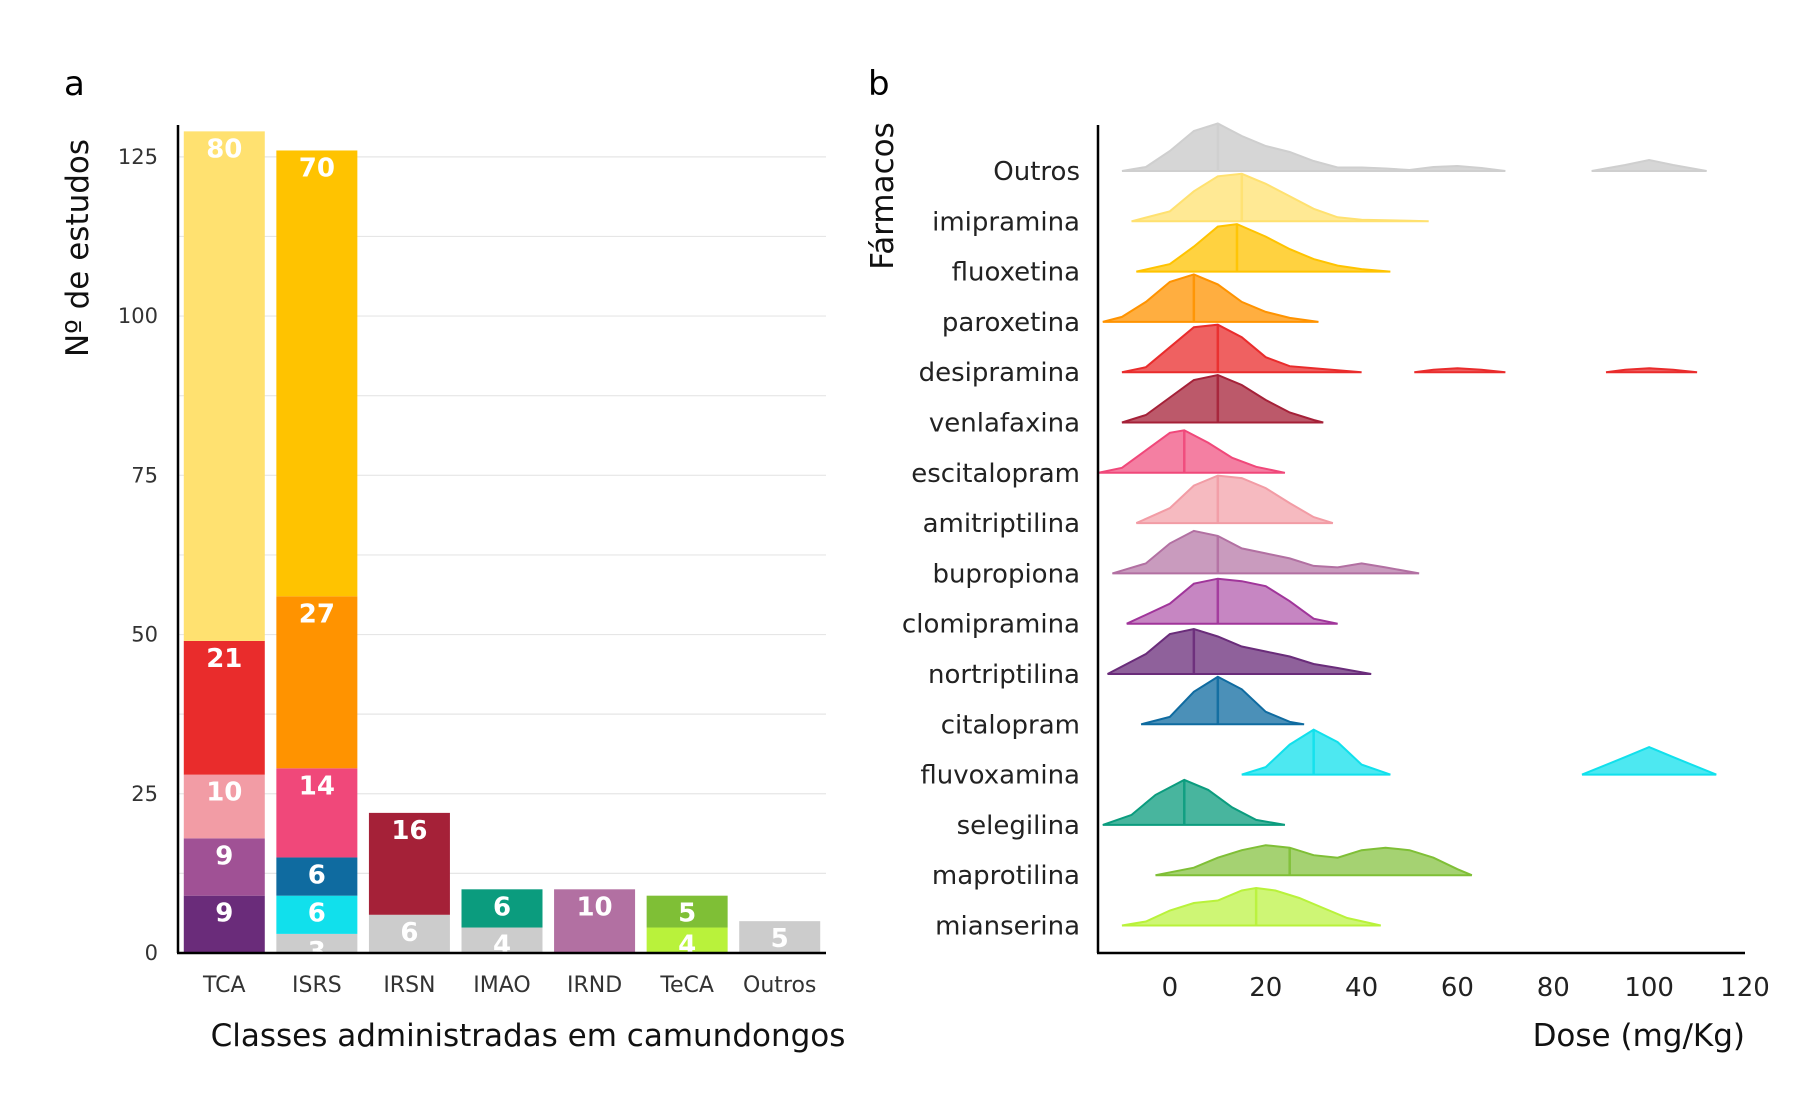 This screenshot has height=1113, width=1800. Describe the element at coordinates (1001, 524) in the screenshot. I see `ridge-row-label: amitriptilina` at that location.